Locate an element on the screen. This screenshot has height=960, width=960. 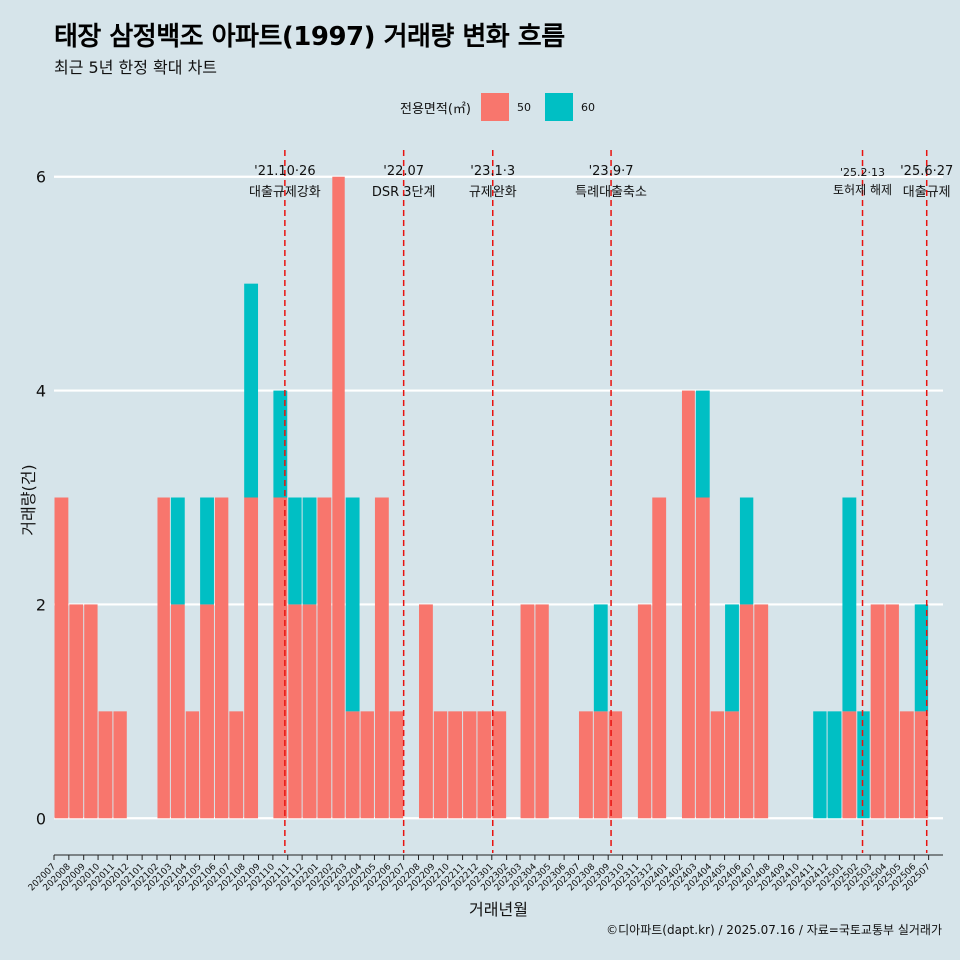
annotation-label: 특례대출축소 is located at coordinates (611, 192).